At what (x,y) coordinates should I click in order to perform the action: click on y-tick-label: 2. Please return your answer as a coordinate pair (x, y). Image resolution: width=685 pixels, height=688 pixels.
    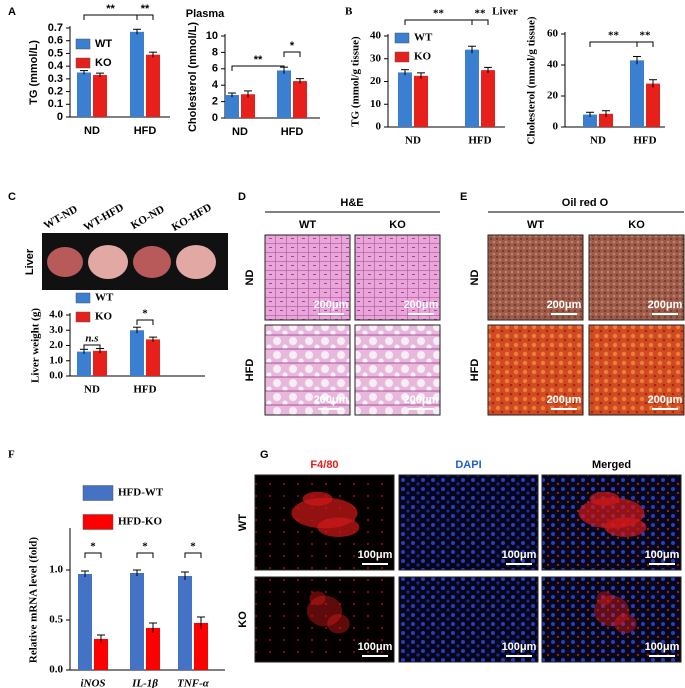
    Looking at the image, I should click on (215, 102).